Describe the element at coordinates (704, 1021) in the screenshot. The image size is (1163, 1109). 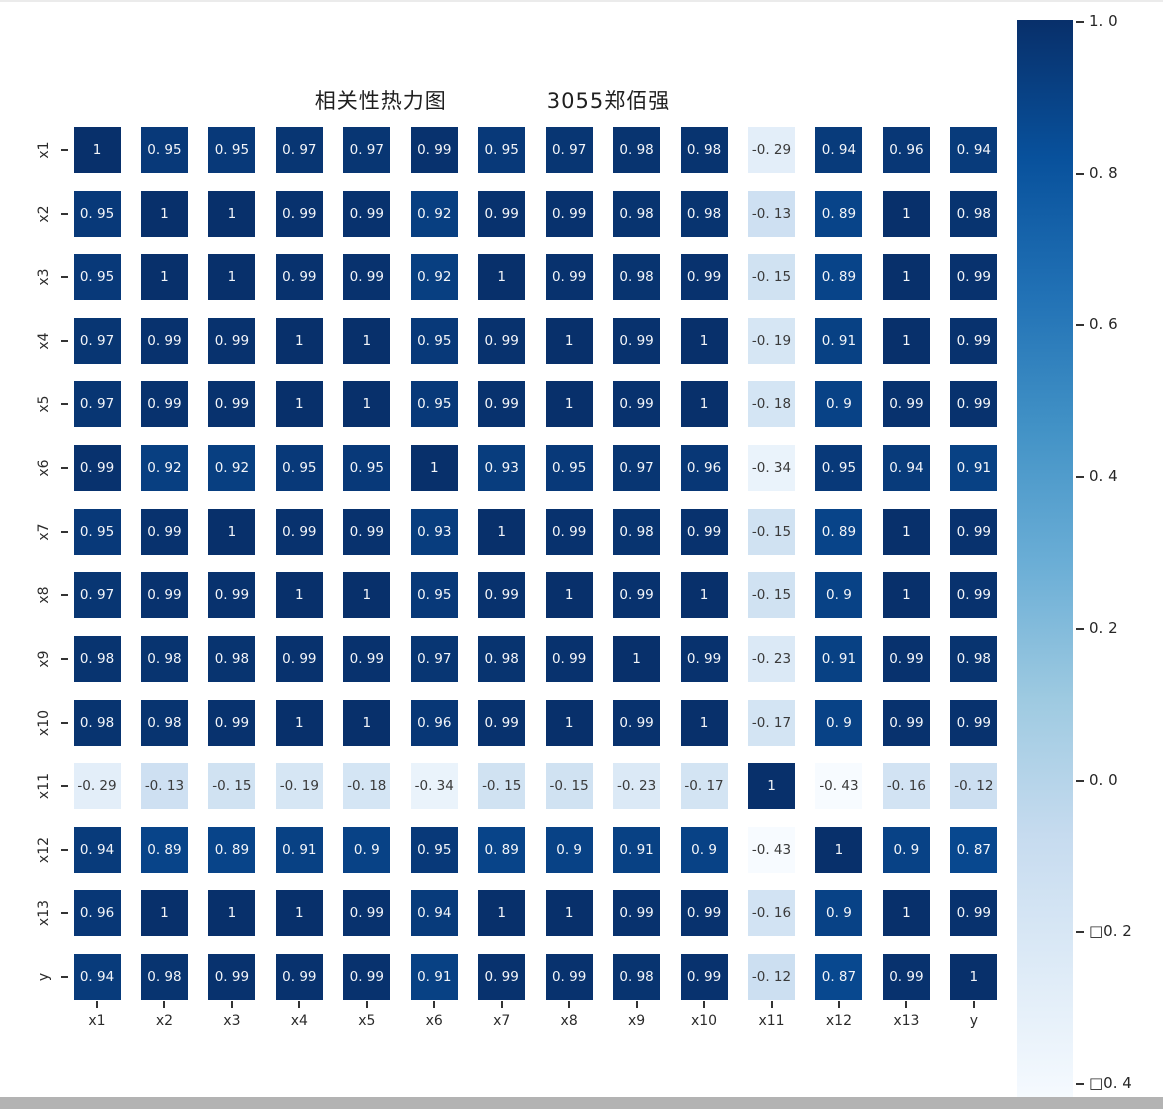
I see `x-tick-label: x10` at that location.